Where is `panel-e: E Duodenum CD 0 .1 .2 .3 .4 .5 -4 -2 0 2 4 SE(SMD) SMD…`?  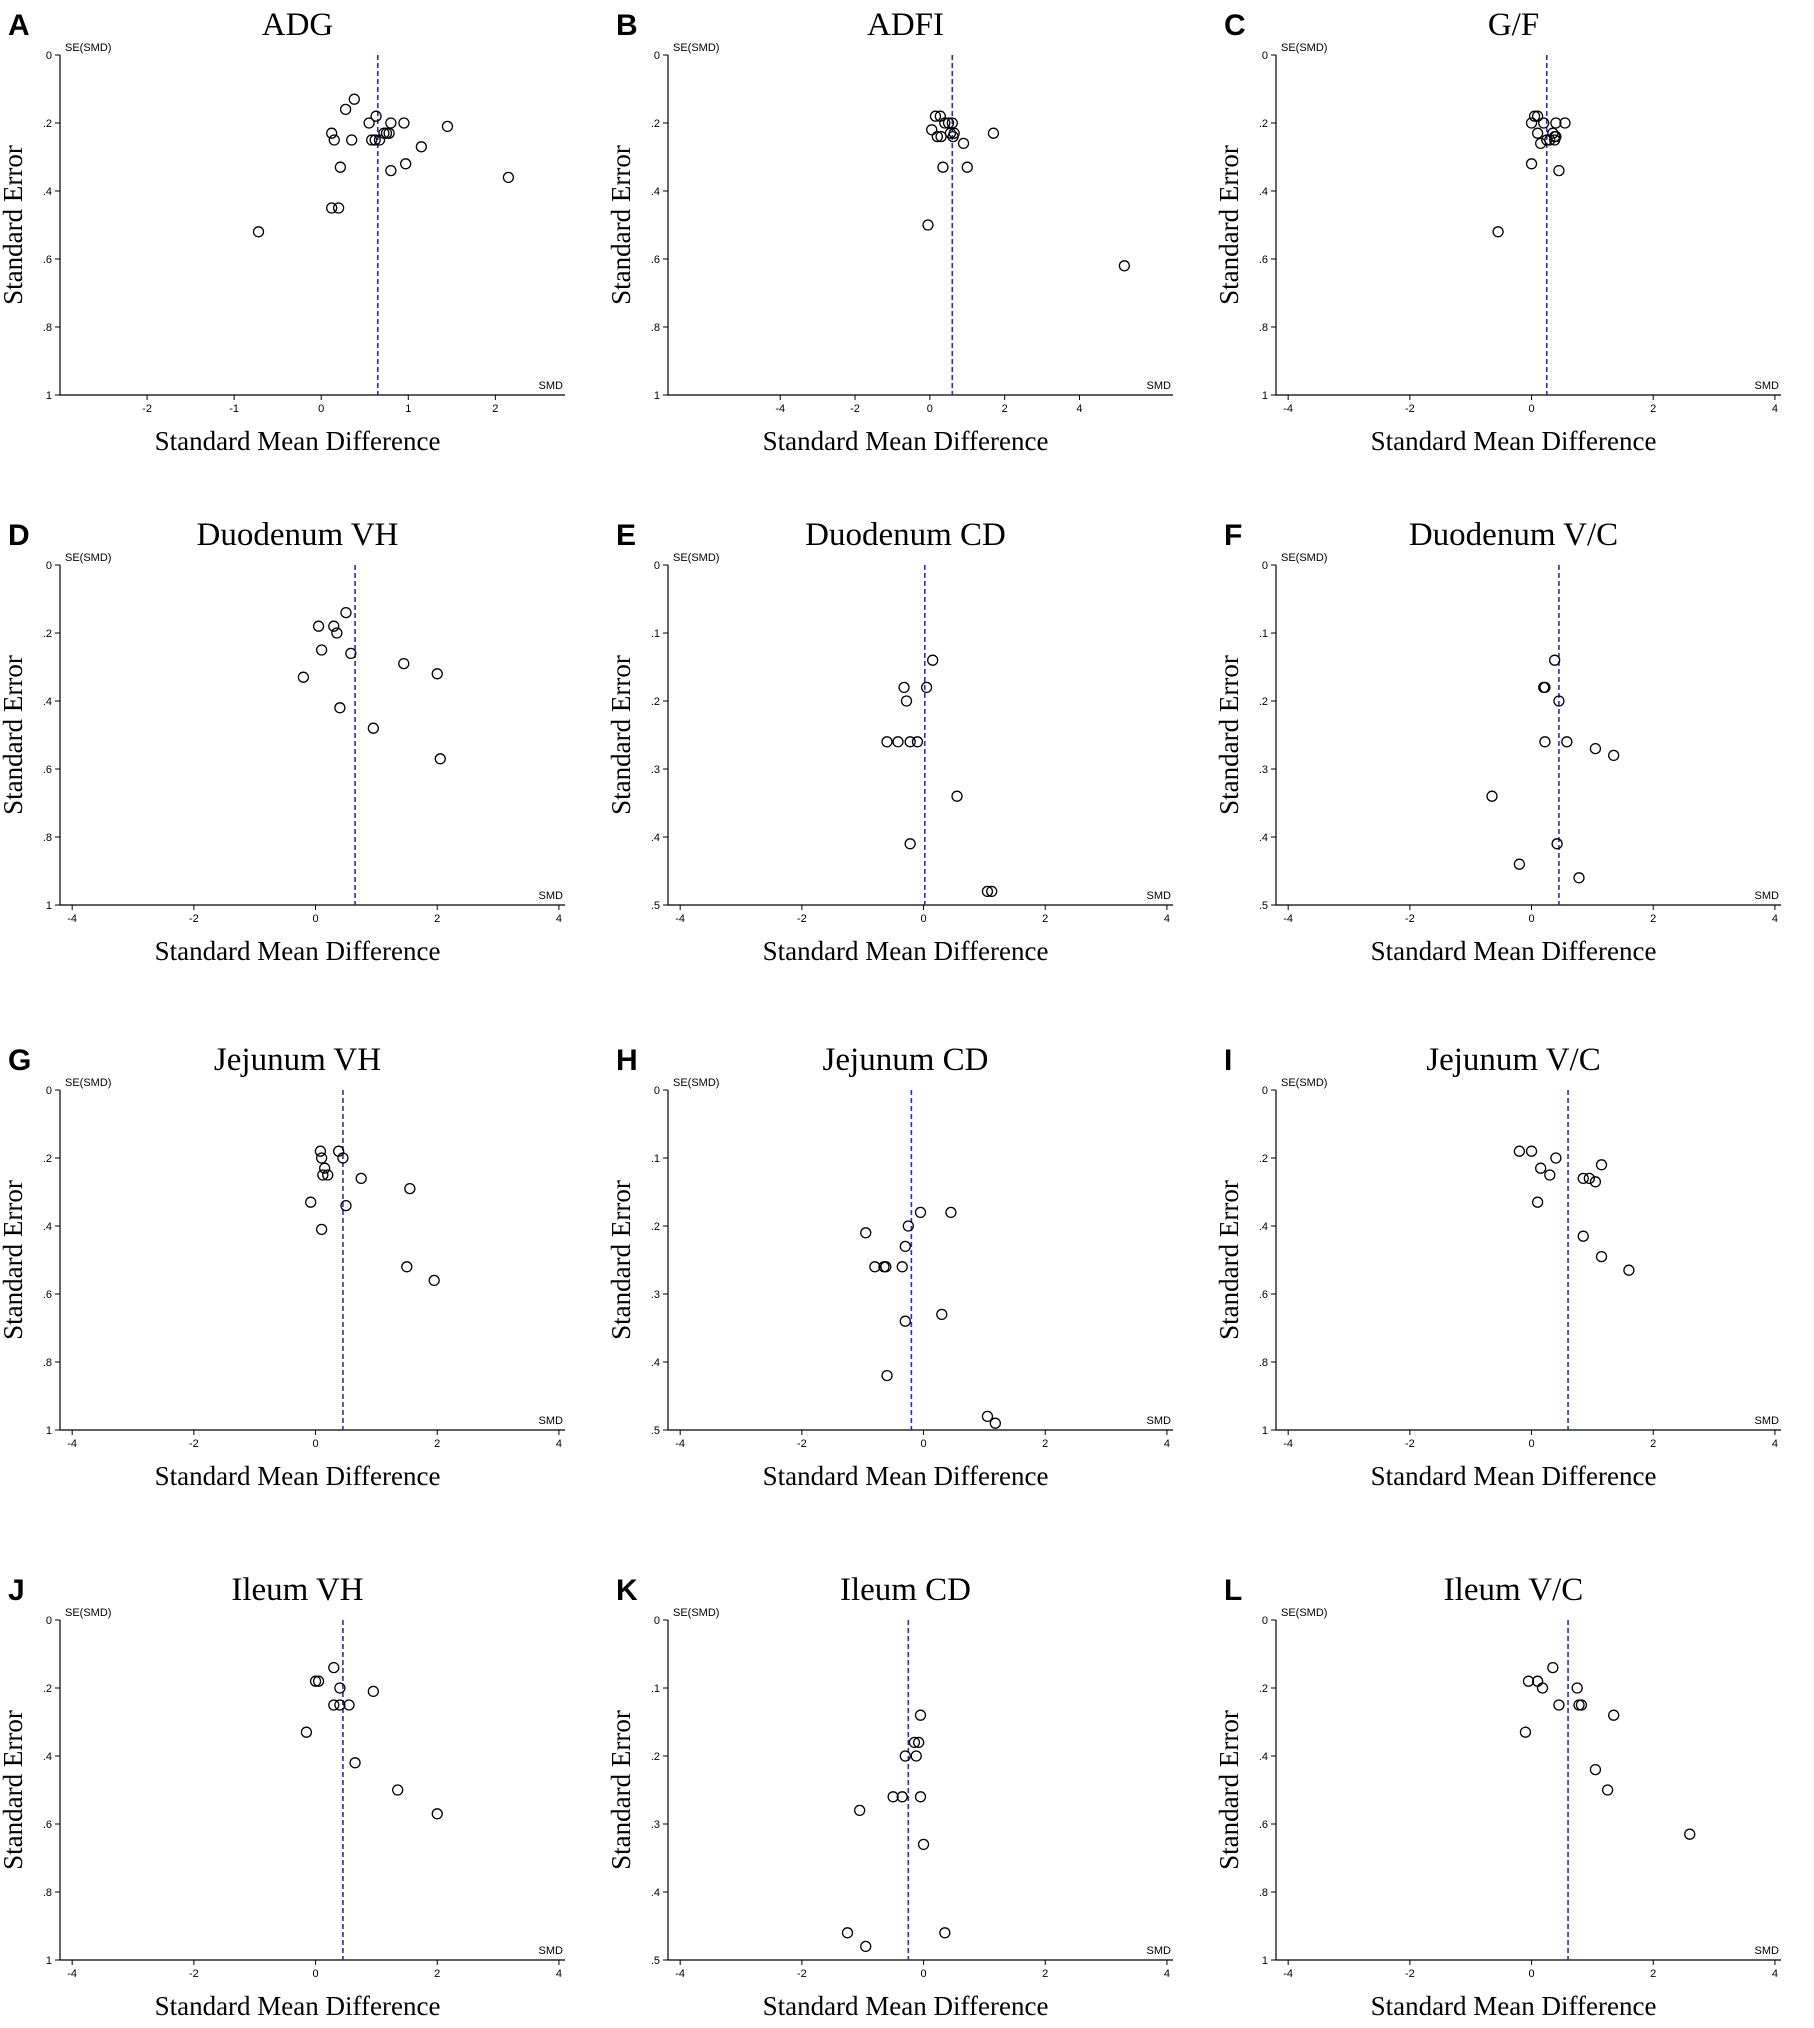
panel-e: E Duodenum CD 0 .1 .2 .3 .4 .5 -4 -2 0 2 4 SE(SMD) SMD… is located at coordinates (889, 741).